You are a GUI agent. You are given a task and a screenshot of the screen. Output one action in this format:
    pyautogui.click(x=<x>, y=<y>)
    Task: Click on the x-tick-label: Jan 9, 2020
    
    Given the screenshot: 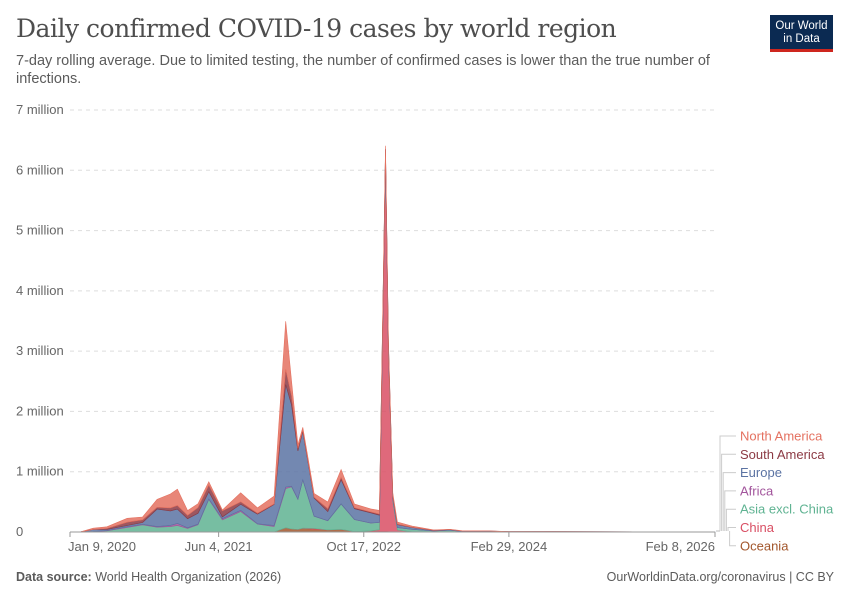 What is the action you would take?
    pyautogui.click(x=102, y=546)
    